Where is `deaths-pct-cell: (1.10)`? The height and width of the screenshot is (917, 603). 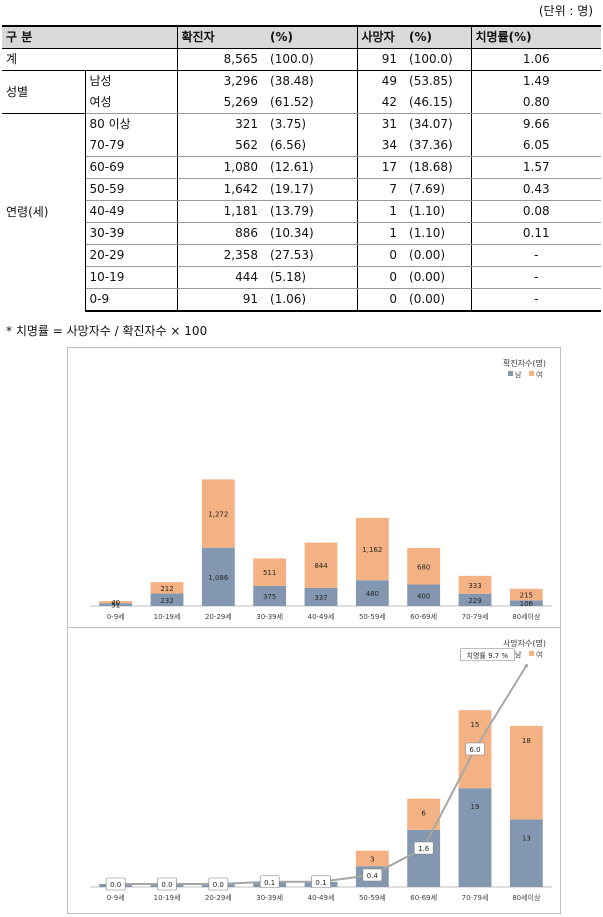 deaths-pct-cell: (1.10) is located at coordinates (436, 211).